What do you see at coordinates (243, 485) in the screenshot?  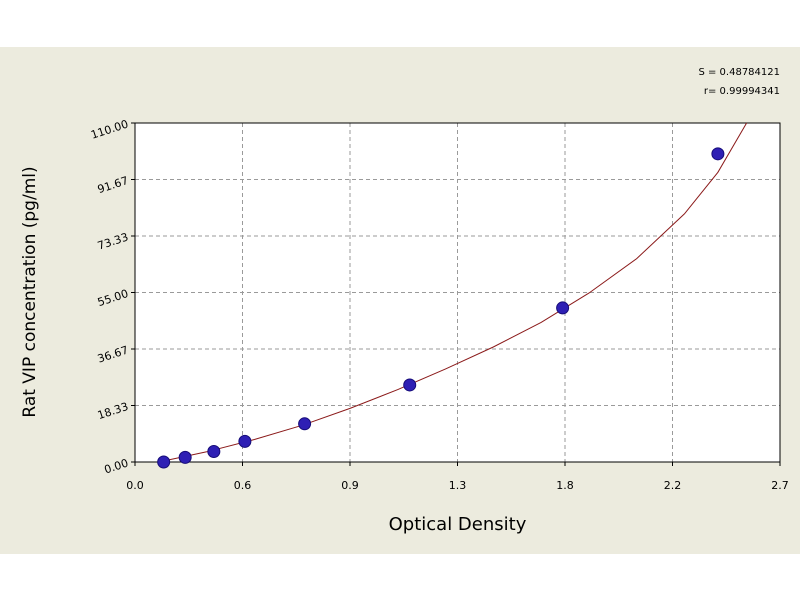 I see `x-tick-label: 0.6` at bounding box center [243, 485].